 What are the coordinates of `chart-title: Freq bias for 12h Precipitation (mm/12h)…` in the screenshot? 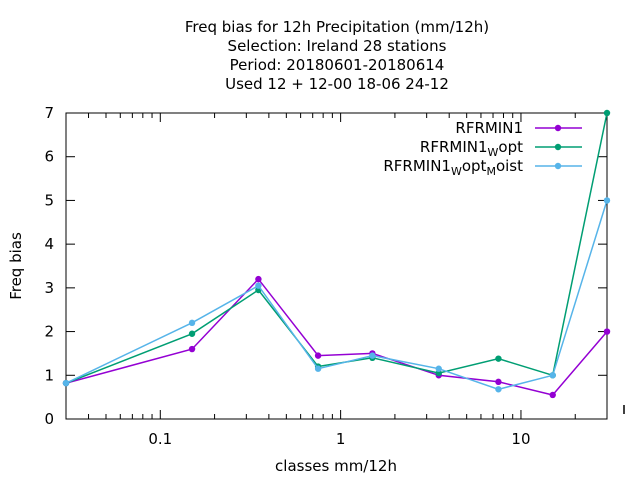 It's located at (337, 55).